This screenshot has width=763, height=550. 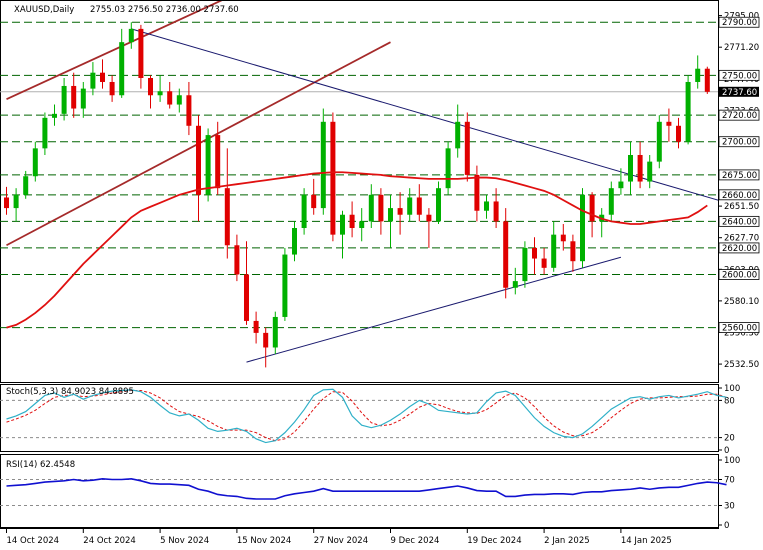 What do you see at coordinates (741, 207) in the screenshot?
I see `price-tick-label: 2651.50` at bounding box center [741, 207].